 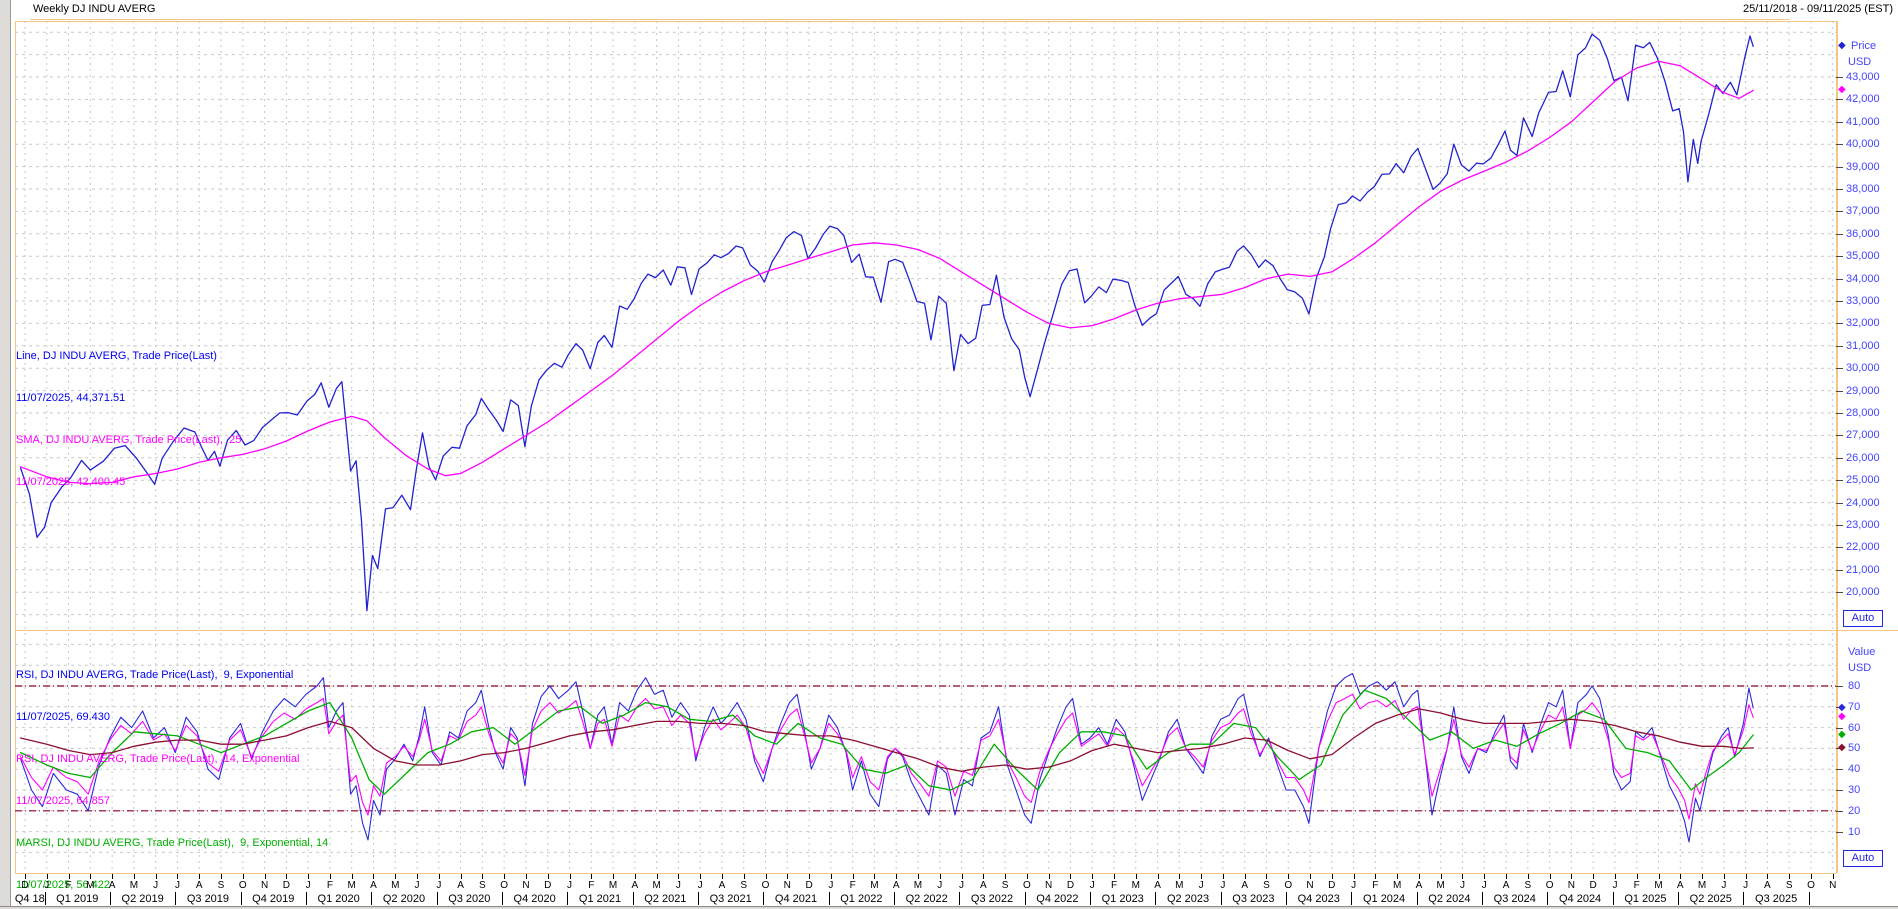 What do you see at coordinates (71, 482) in the screenshot?
I see `legend-sma-value: 11/07/2025, 42,400.45` at bounding box center [71, 482].